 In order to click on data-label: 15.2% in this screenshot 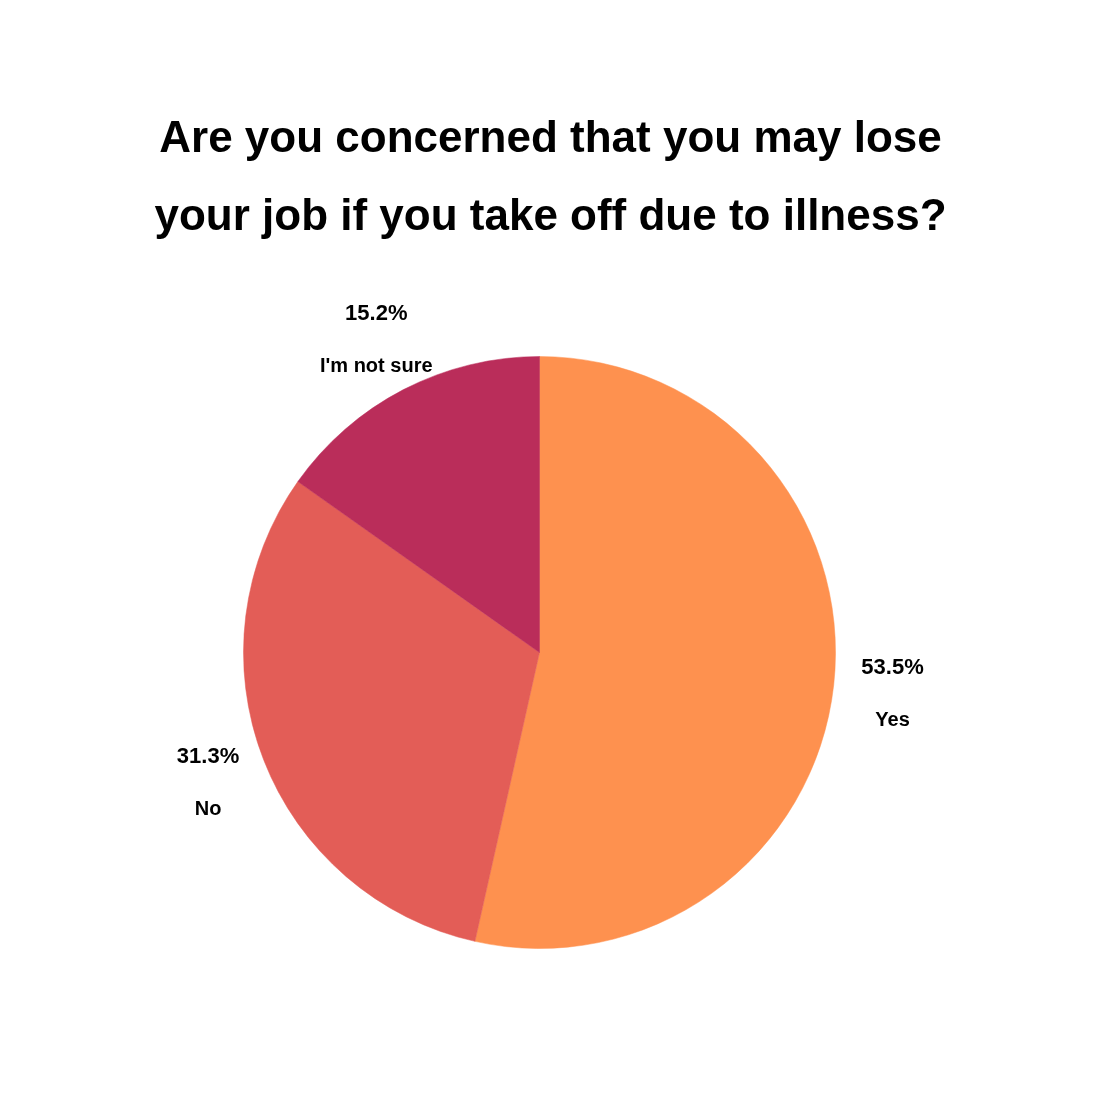, I will do `click(376, 312)`.